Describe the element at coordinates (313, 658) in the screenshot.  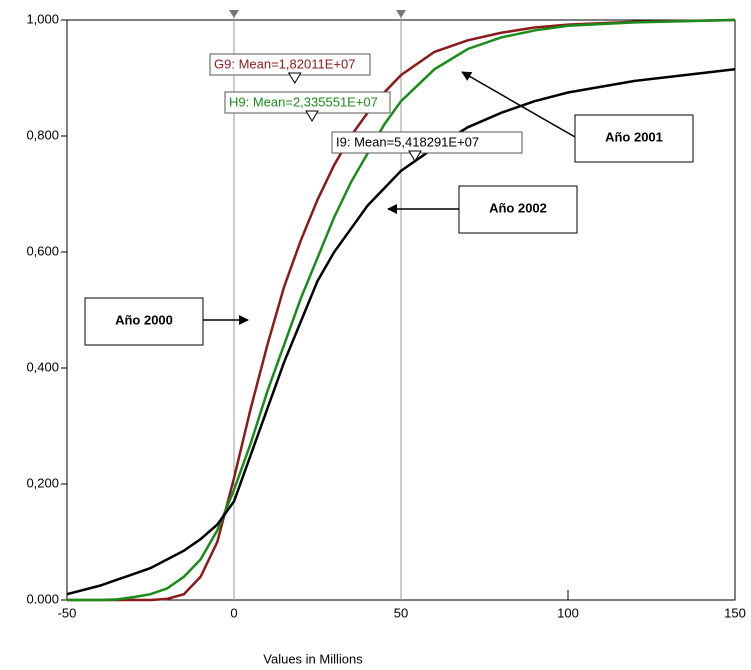
I see `x-axis-label: Values in Millions` at that location.